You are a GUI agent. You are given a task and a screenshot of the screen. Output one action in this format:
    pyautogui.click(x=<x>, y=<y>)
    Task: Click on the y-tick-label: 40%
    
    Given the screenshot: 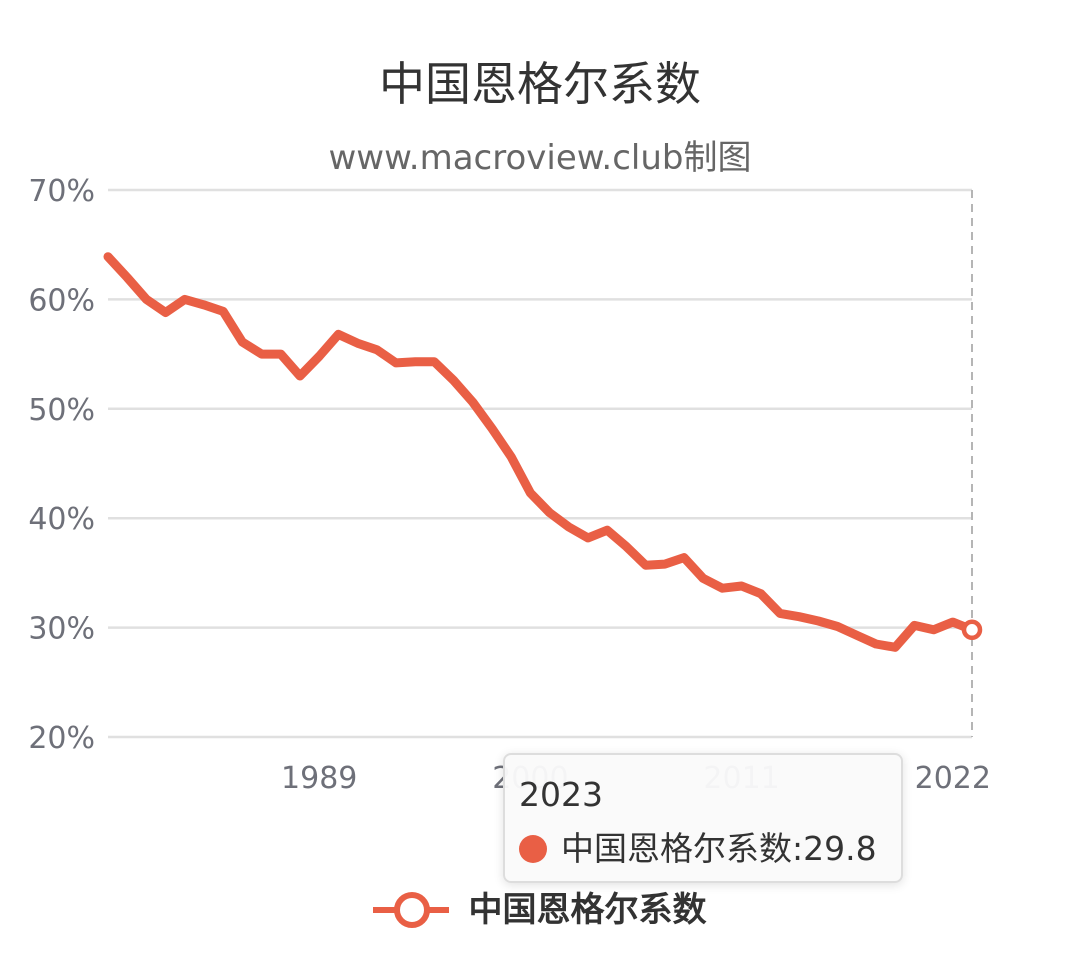 What is the action you would take?
    pyautogui.click(x=61, y=519)
    